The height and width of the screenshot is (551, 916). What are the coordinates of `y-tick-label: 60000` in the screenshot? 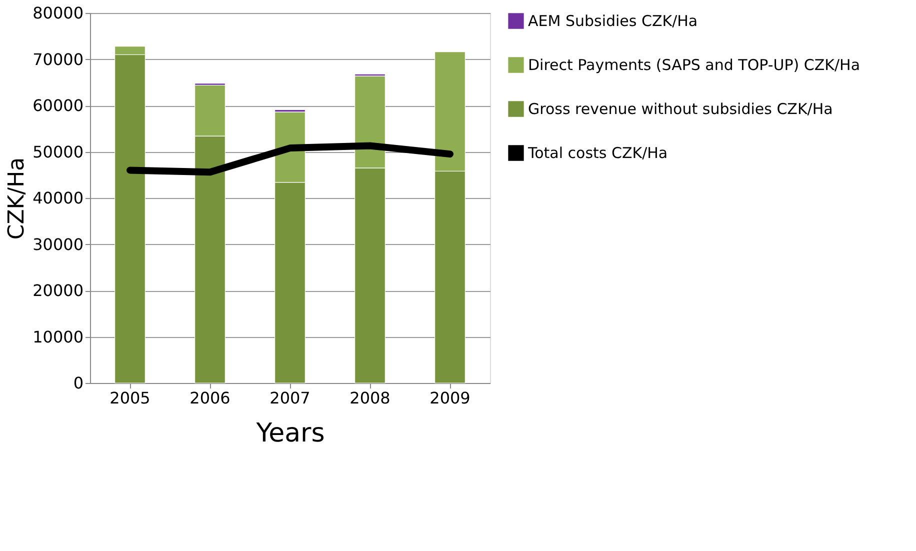 It's located at (58, 105).